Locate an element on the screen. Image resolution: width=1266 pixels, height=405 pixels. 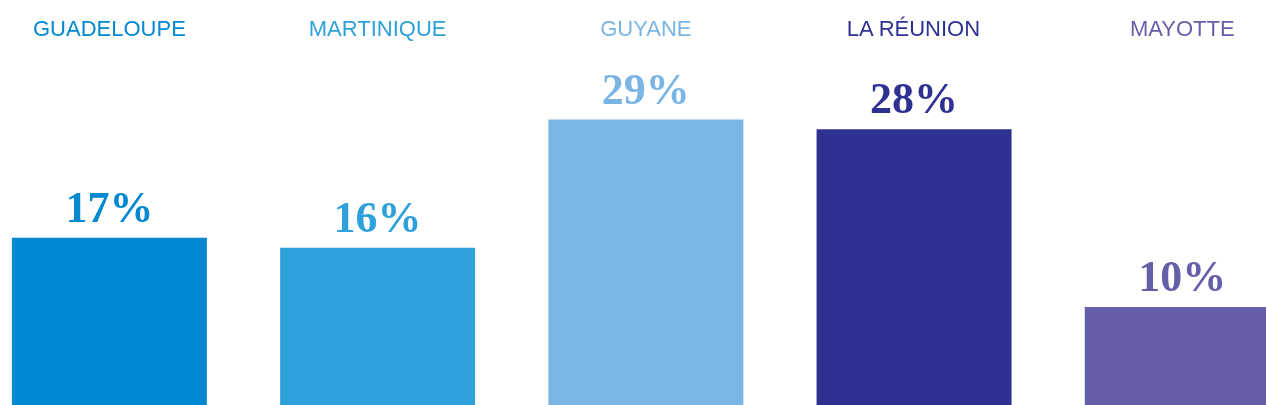
data-label: 28% is located at coordinates (914, 99).